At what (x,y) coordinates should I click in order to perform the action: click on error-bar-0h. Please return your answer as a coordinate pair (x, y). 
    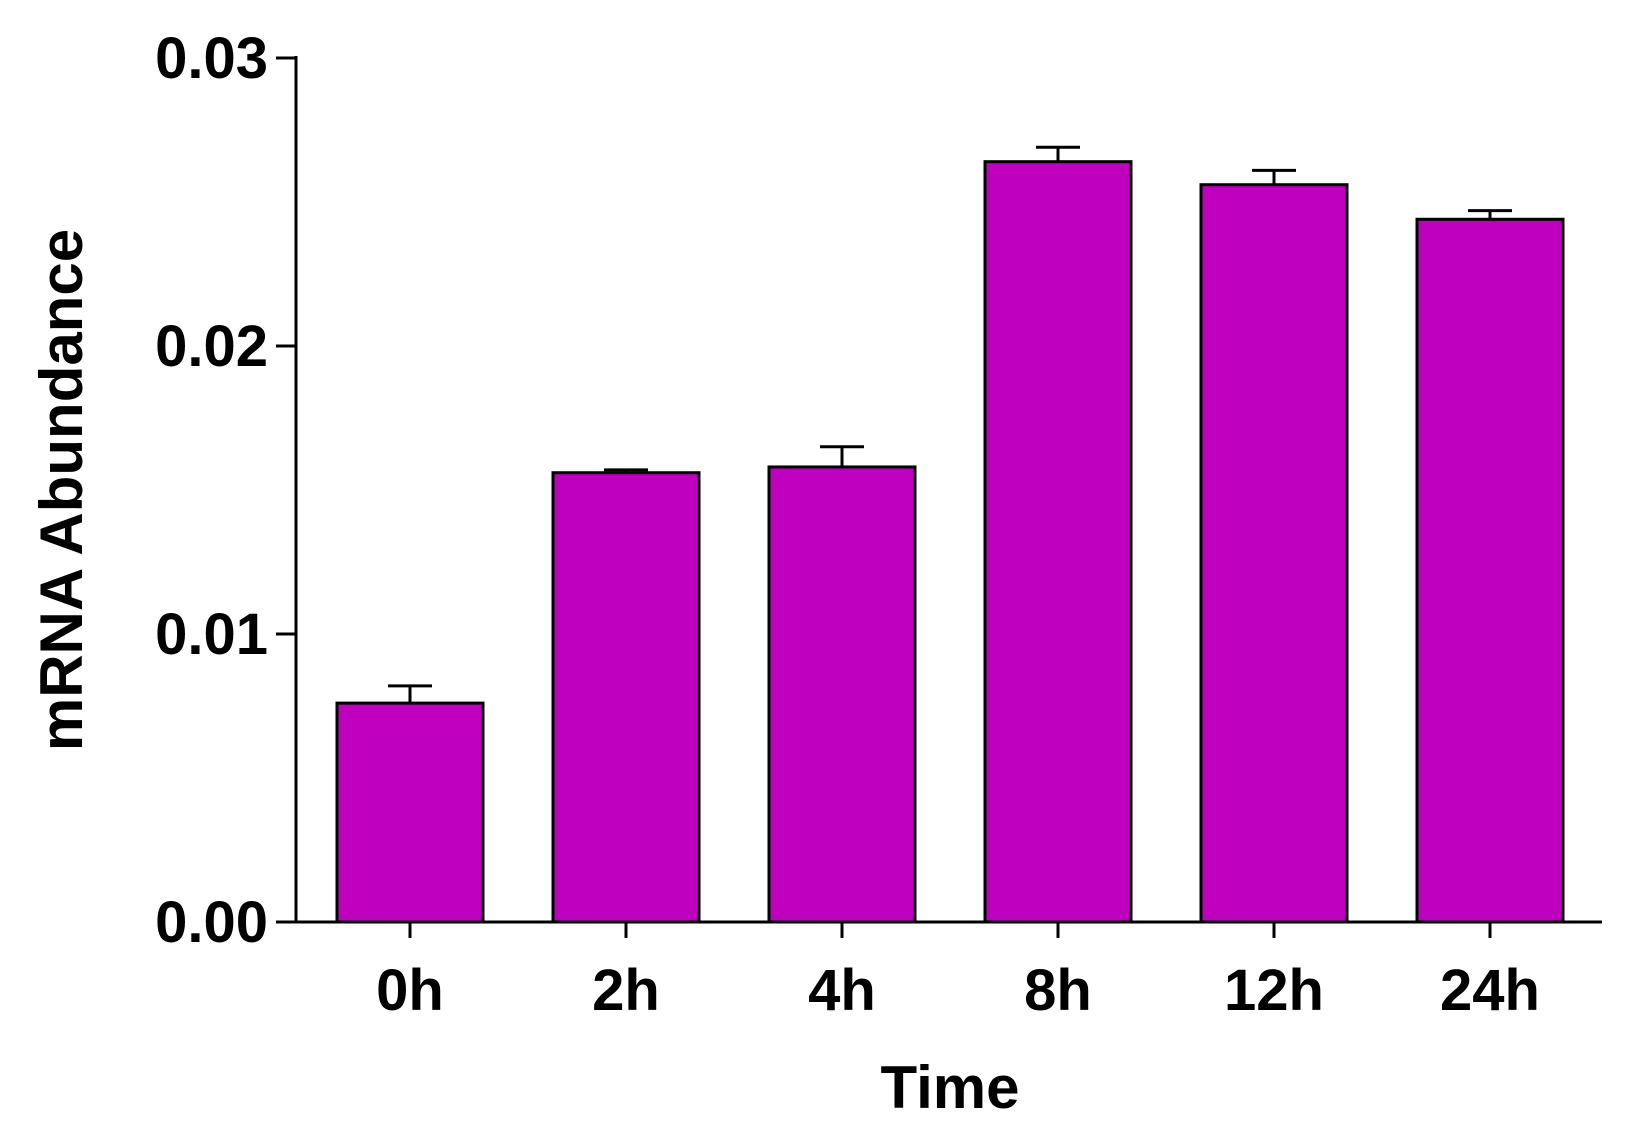
    Looking at the image, I should click on (410, 694).